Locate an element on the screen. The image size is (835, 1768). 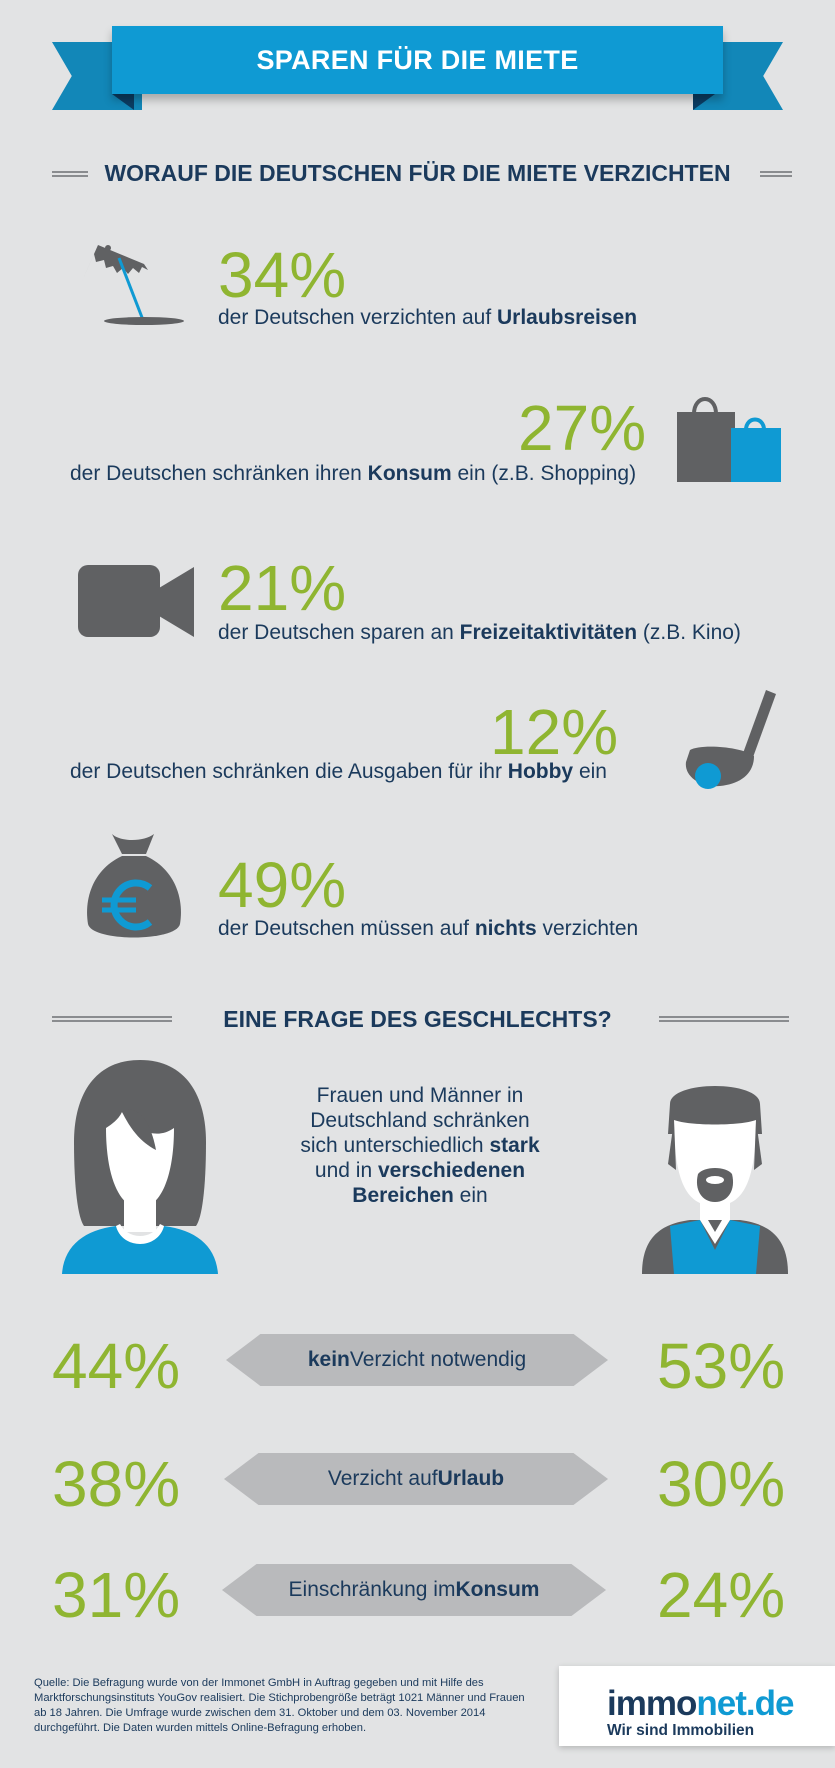
label-einschraenkung-konsum: Einschränkung im Konsum is located at coordinates (414, 1590).